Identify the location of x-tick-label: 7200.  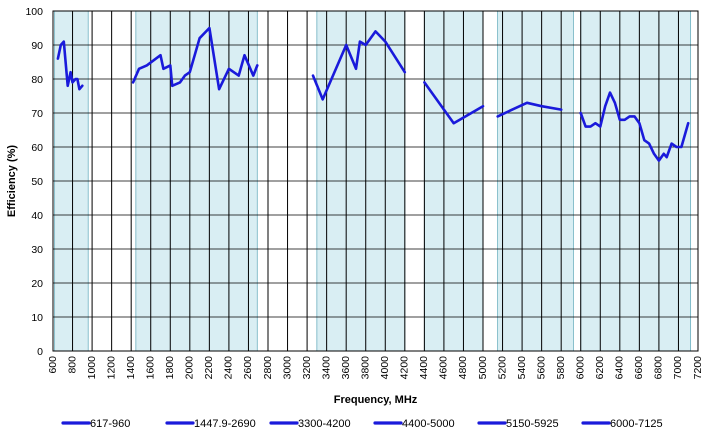
(698, 368).